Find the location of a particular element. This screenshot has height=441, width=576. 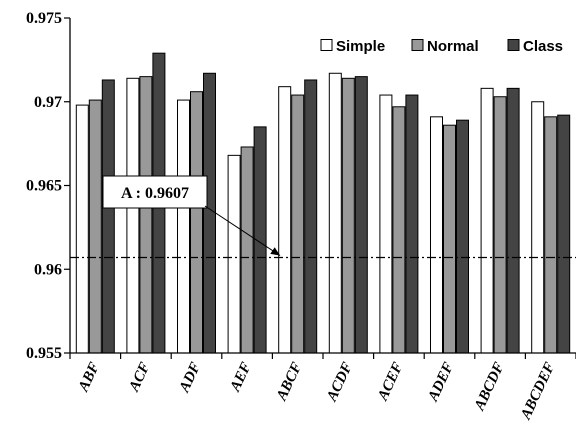

bar-class-abcdf is located at coordinates (513, 220).